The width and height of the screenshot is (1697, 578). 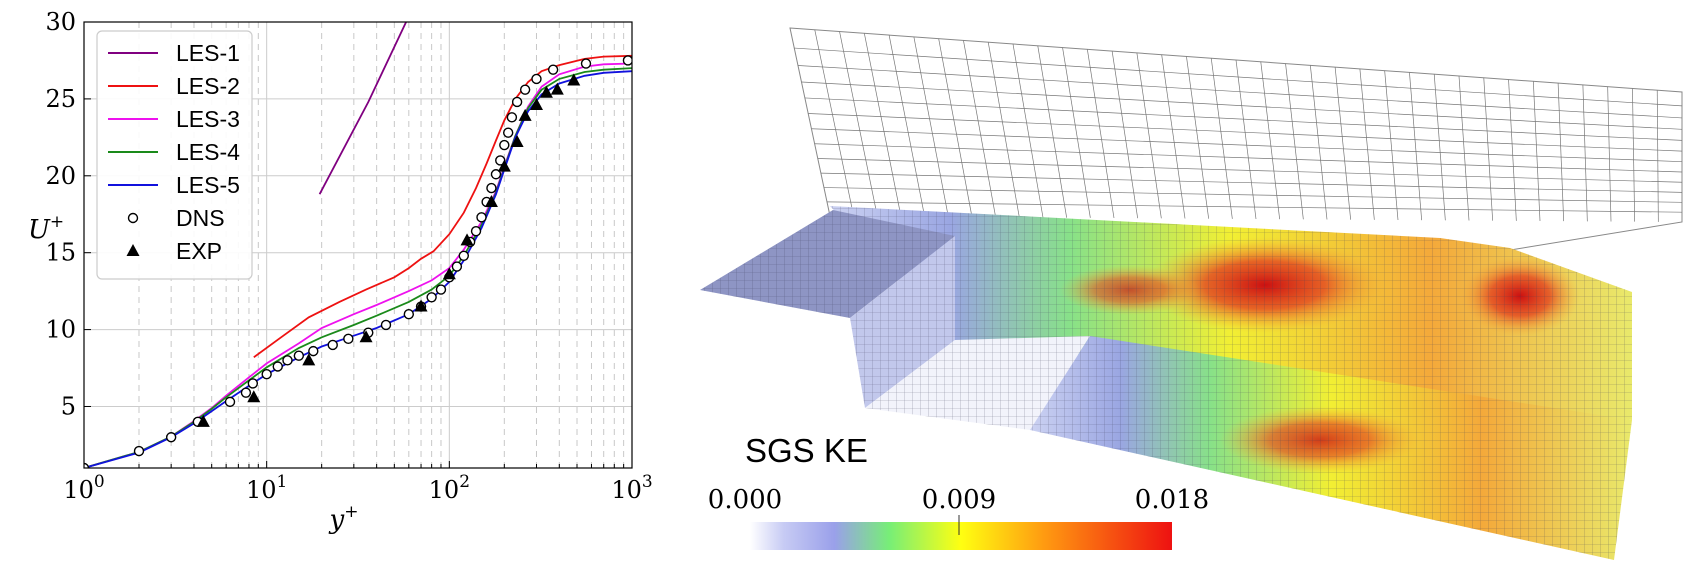 What do you see at coordinates (60, 176) in the screenshot?
I see `y-tick-label: 20` at bounding box center [60, 176].